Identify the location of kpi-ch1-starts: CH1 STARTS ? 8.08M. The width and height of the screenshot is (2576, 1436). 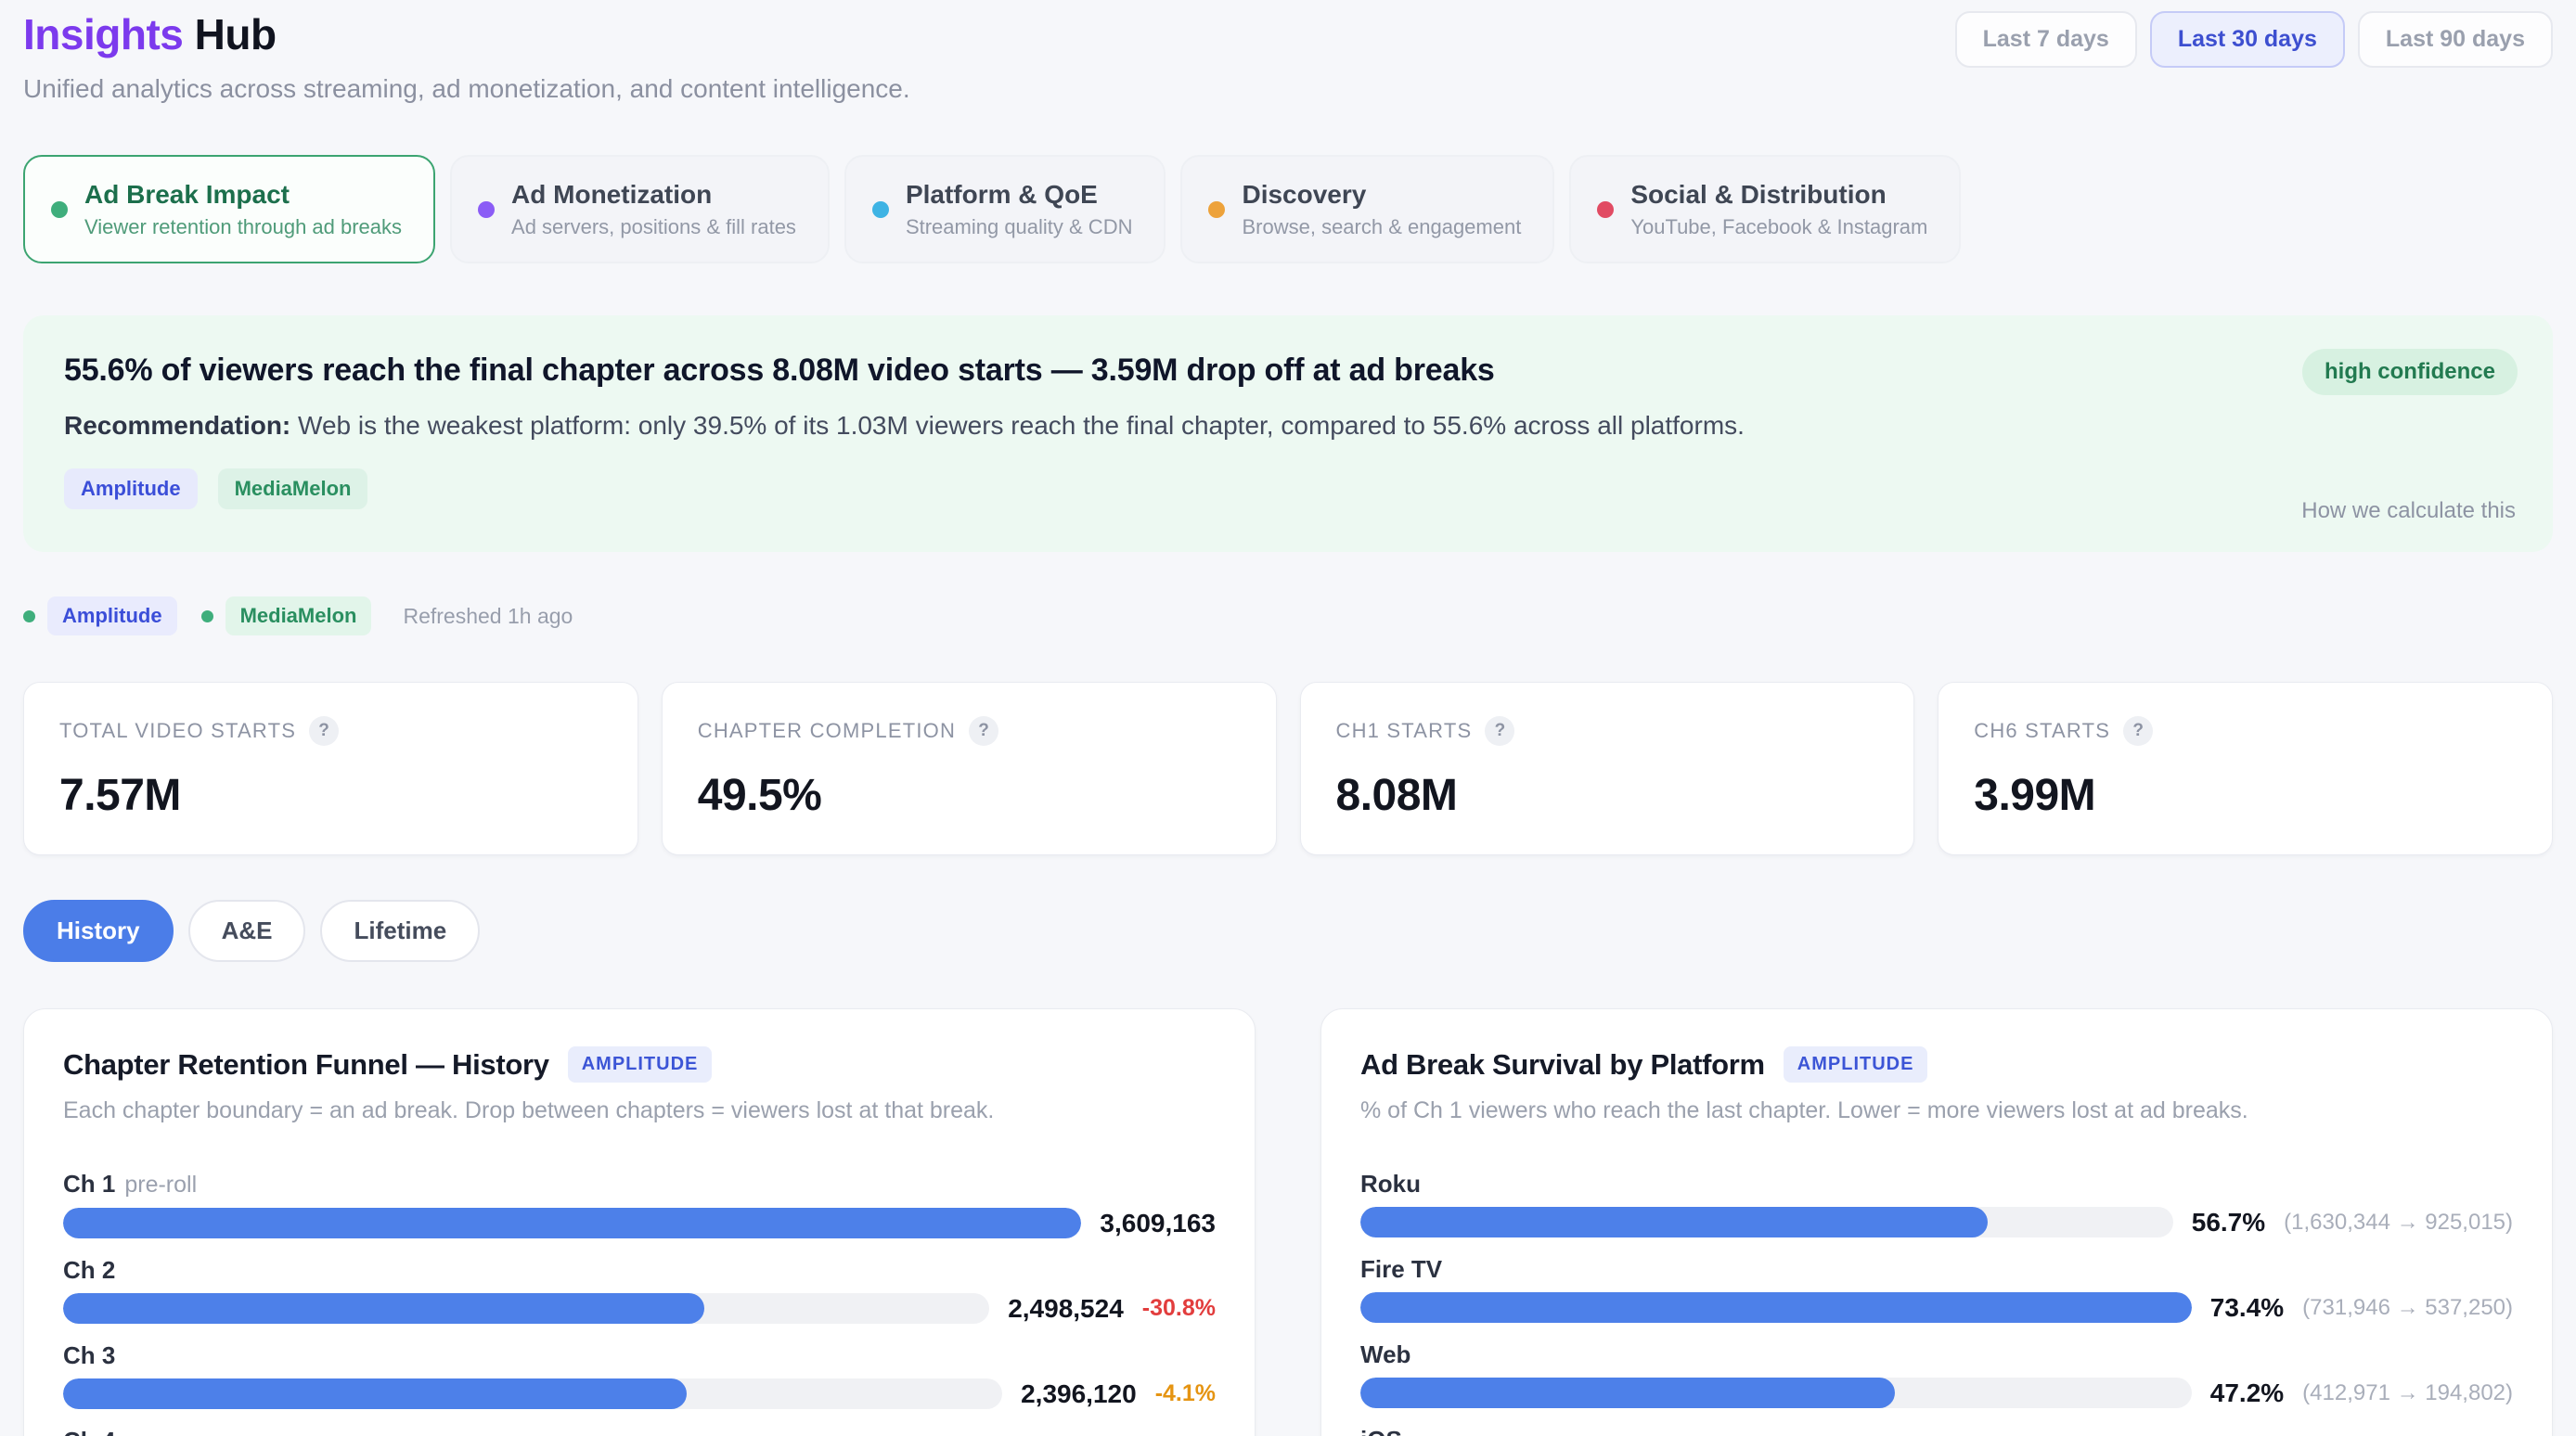
(1607, 768).